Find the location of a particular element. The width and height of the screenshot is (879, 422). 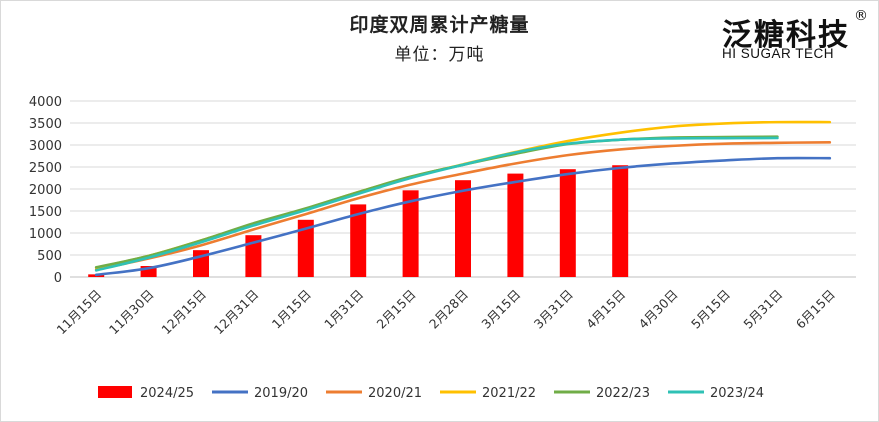

x-tick-label: 1月31日 is located at coordinates (343, 309).